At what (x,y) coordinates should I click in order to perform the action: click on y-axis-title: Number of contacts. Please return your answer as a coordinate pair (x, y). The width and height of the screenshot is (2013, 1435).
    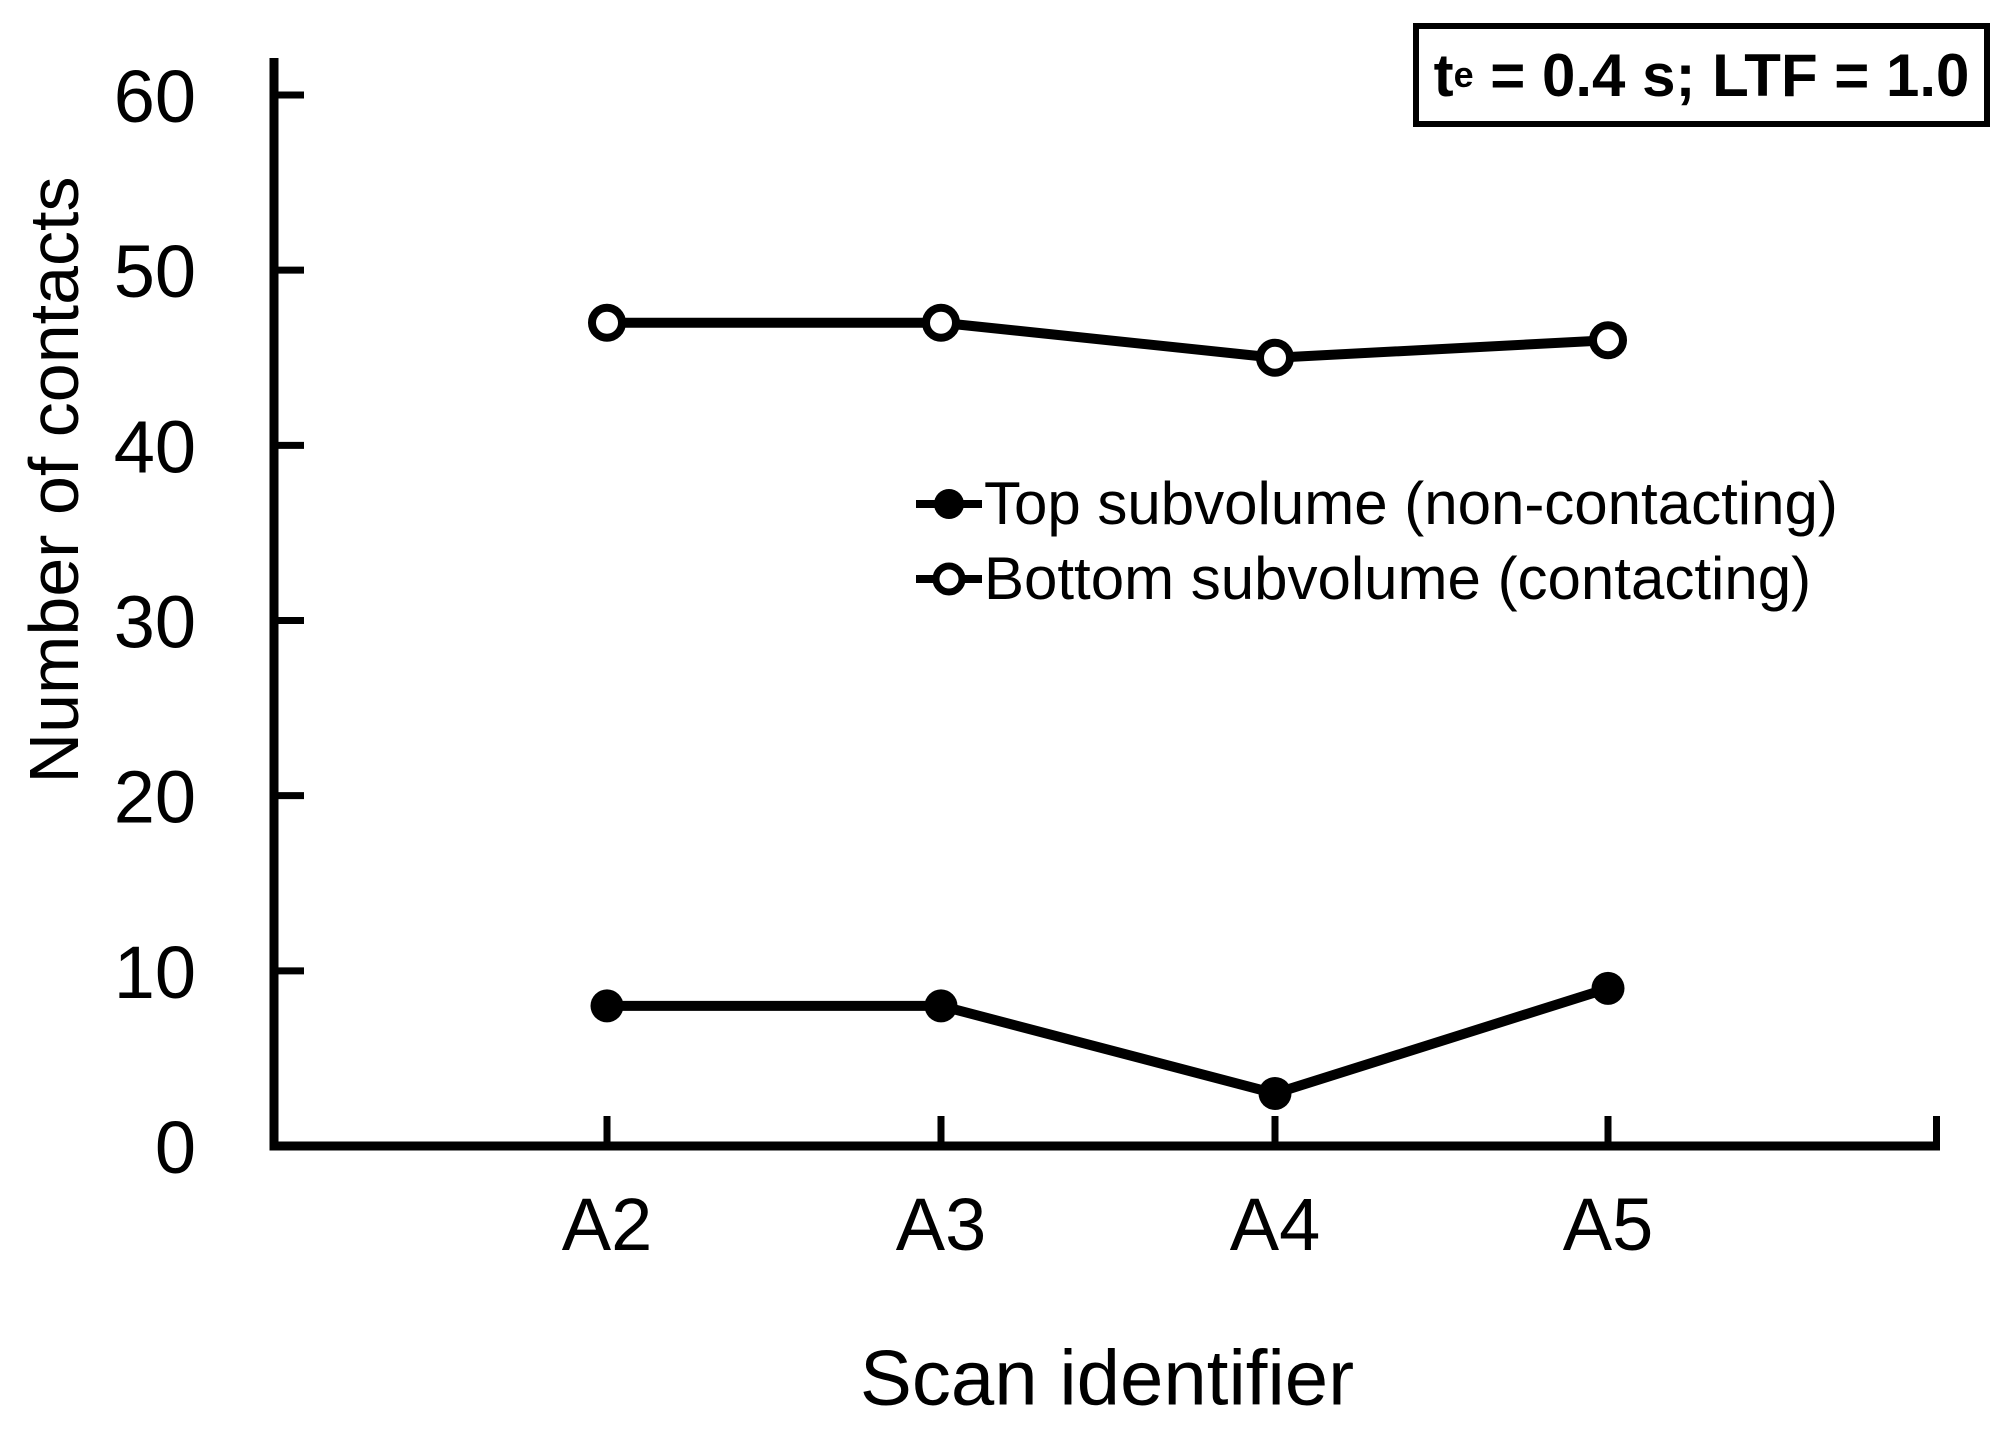
    Looking at the image, I should click on (54, 480).